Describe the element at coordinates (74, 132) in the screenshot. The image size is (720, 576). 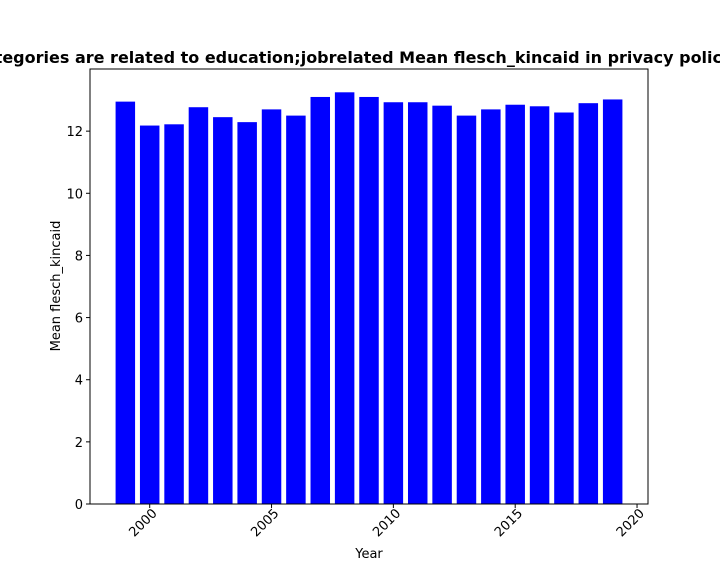
I see `y-tick-label: 12` at that location.